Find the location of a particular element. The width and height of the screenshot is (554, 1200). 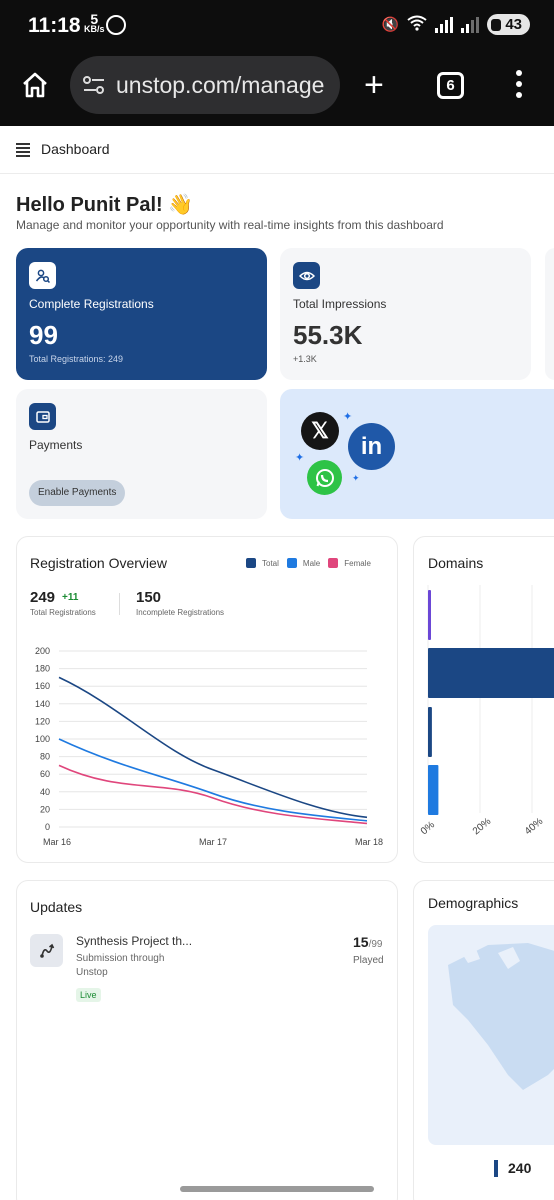

demographics-panel: Demographics 240 is located at coordinates (483, 1040).